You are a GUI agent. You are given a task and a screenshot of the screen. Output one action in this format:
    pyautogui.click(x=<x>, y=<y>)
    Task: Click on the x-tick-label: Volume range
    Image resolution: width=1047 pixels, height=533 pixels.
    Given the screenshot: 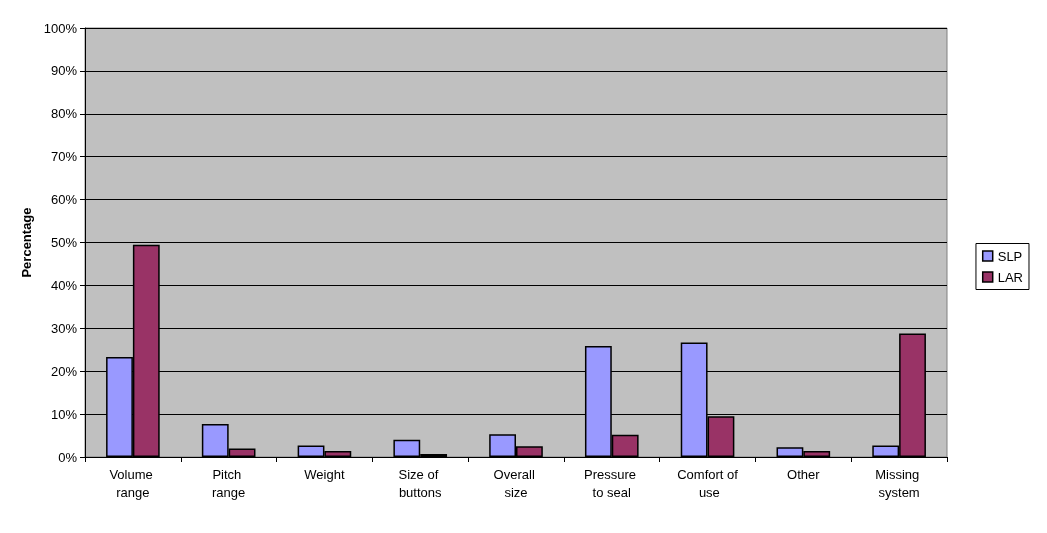 What is the action you would take?
    pyautogui.click(x=133, y=483)
    